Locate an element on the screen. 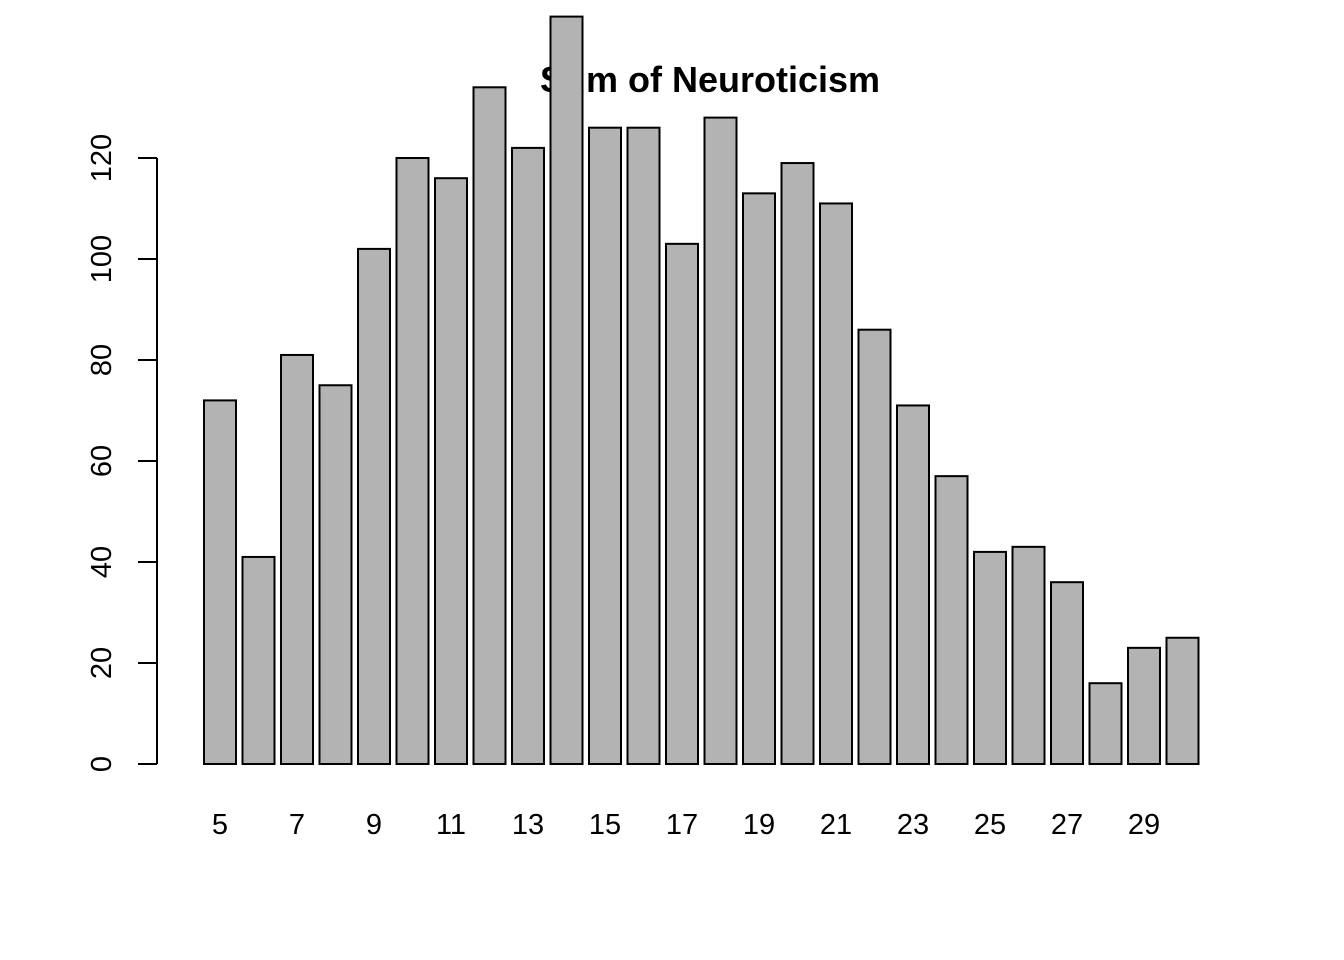 The width and height of the screenshot is (1344, 960). y-tick-label: 60 is located at coordinates (102, 461).